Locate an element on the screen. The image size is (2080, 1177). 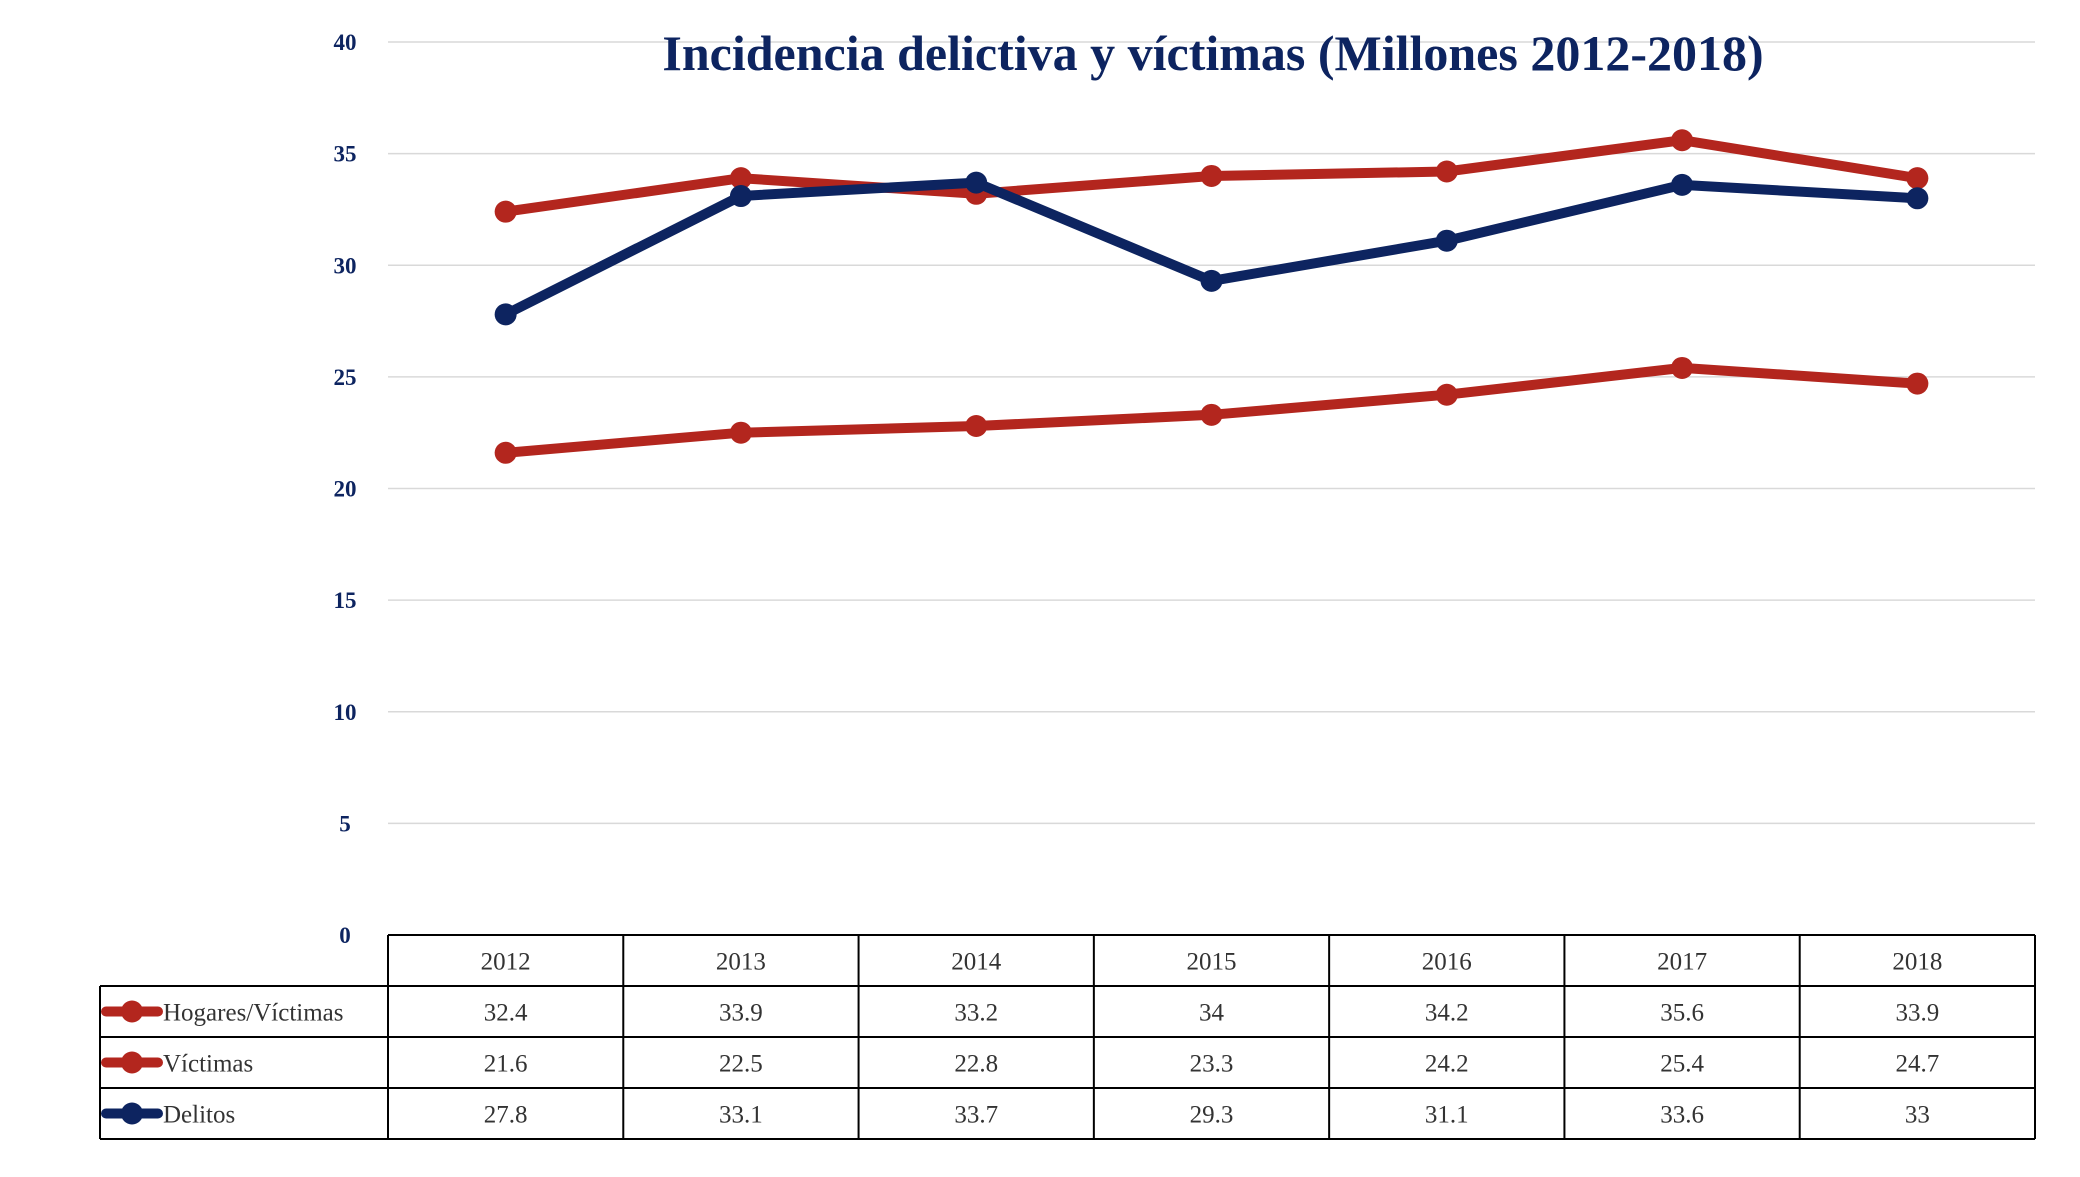
data-label: 35.6 is located at coordinates (1682, 1013).